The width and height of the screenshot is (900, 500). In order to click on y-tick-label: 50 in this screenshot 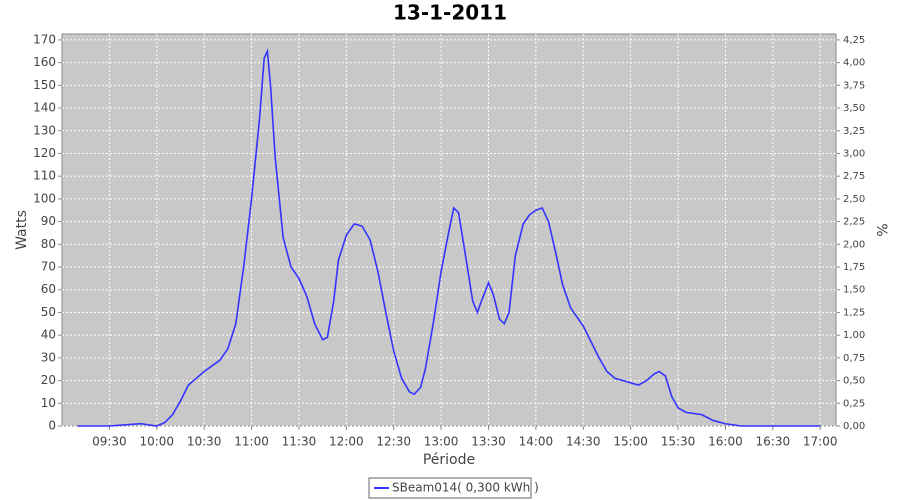, I will do `click(48, 312)`.